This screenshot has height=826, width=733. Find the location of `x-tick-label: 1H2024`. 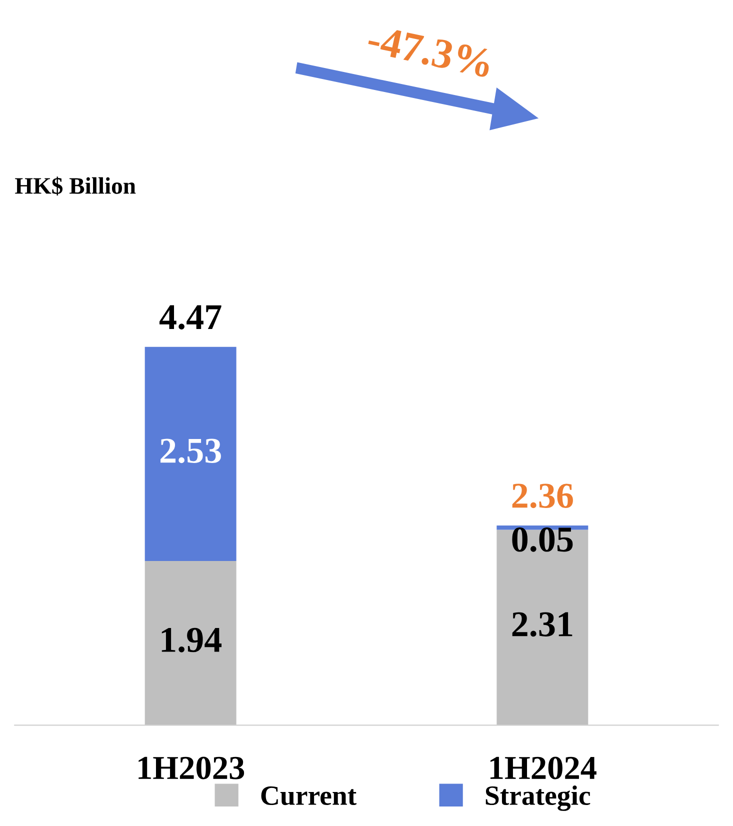

x-tick-label: 1H2024 is located at coordinates (543, 768).